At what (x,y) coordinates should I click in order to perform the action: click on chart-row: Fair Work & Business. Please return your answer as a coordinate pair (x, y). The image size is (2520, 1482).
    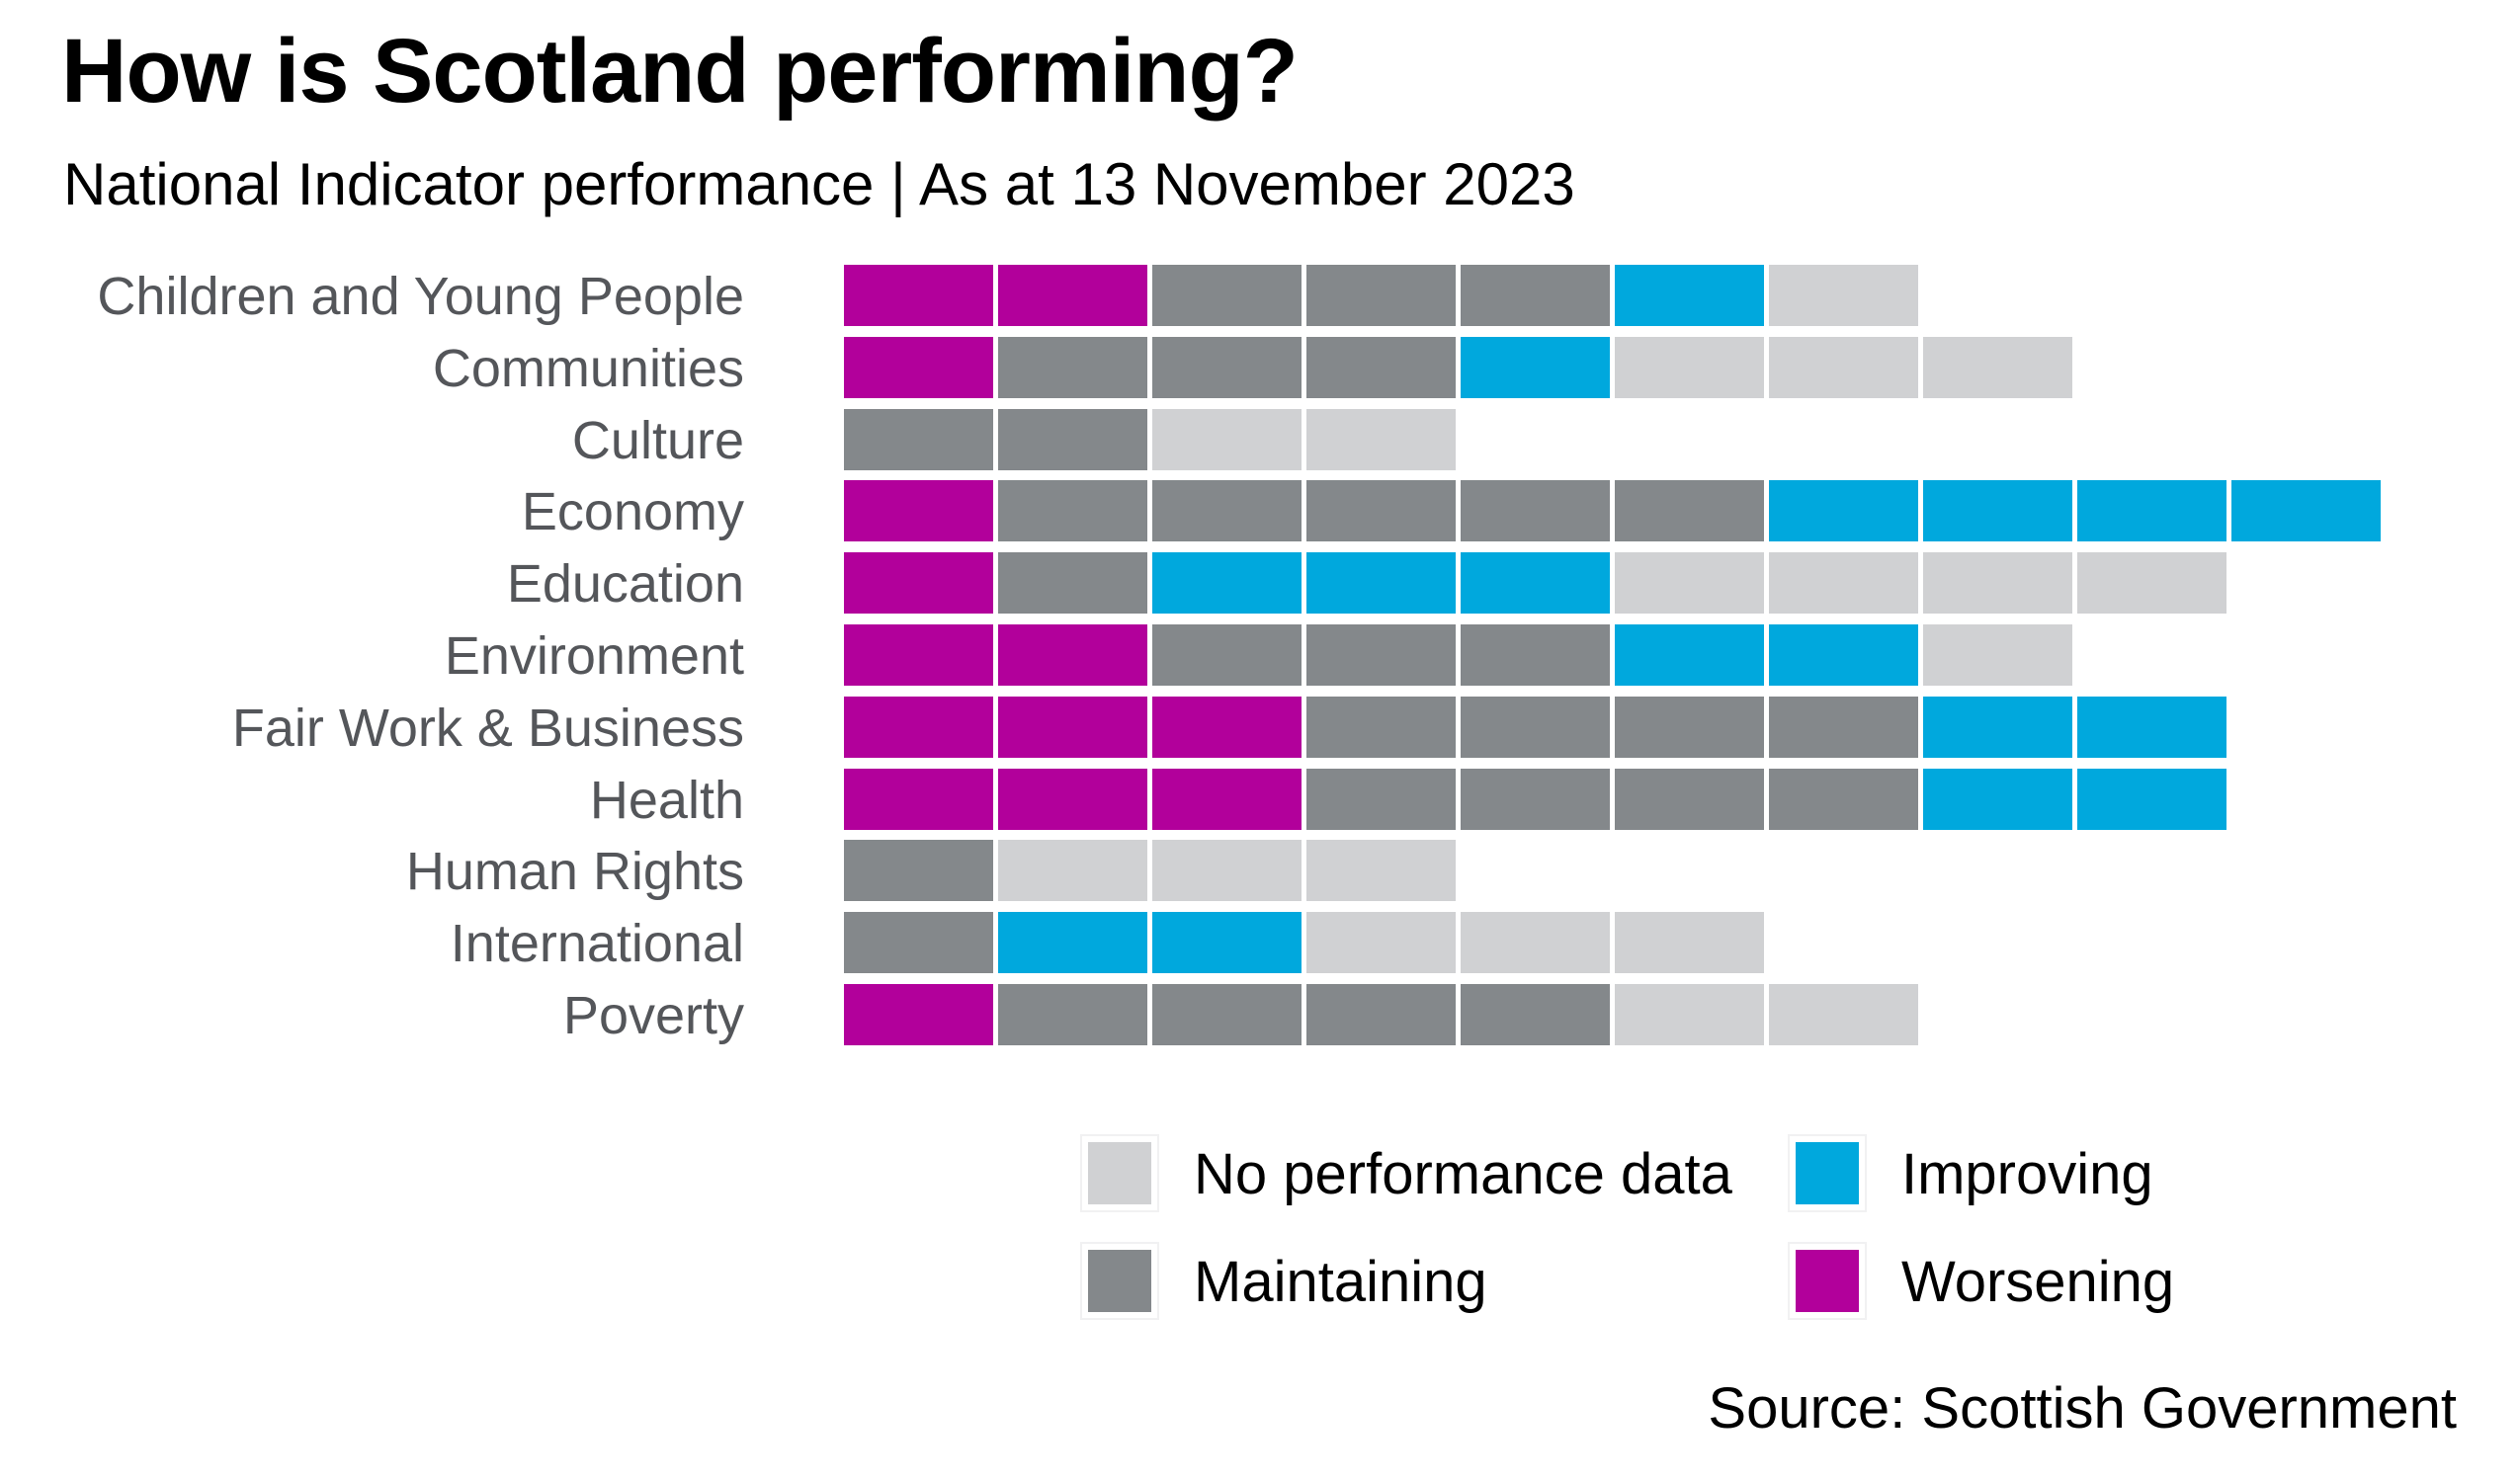
    Looking at the image, I should click on (1260, 727).